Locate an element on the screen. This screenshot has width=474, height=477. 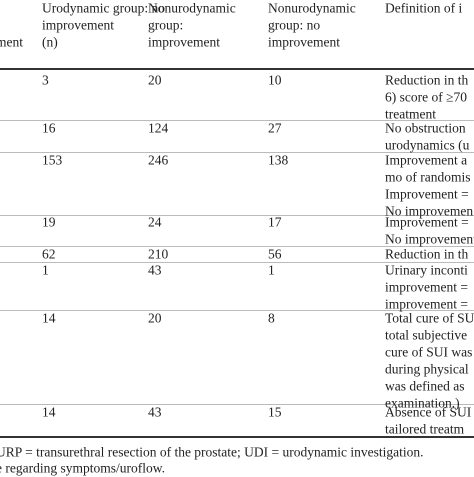
definition-line: Absence of SUI is located at coordinates (428, 412).